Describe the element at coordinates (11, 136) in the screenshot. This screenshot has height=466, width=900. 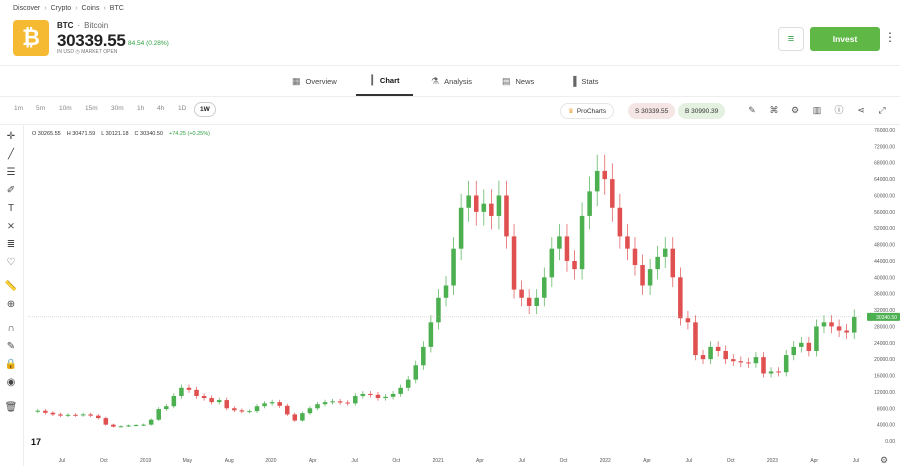
I see `crosshair-icon: ✛` at that location.